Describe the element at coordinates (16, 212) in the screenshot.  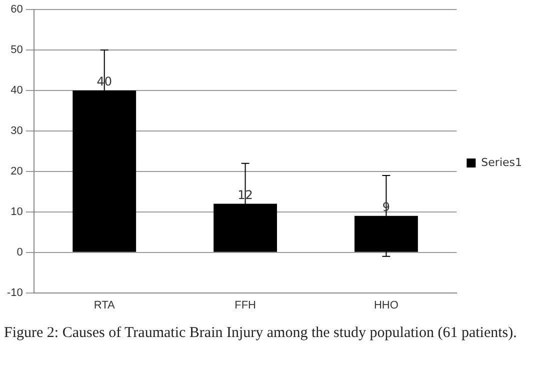
I see `y-tick-label: 10` at that location.